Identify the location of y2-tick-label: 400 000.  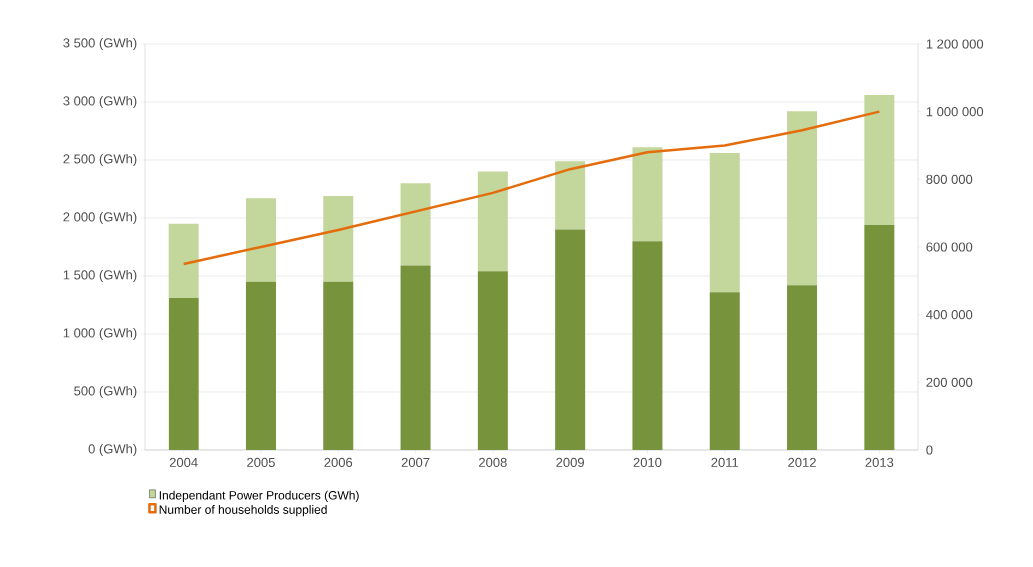
(949, 315).